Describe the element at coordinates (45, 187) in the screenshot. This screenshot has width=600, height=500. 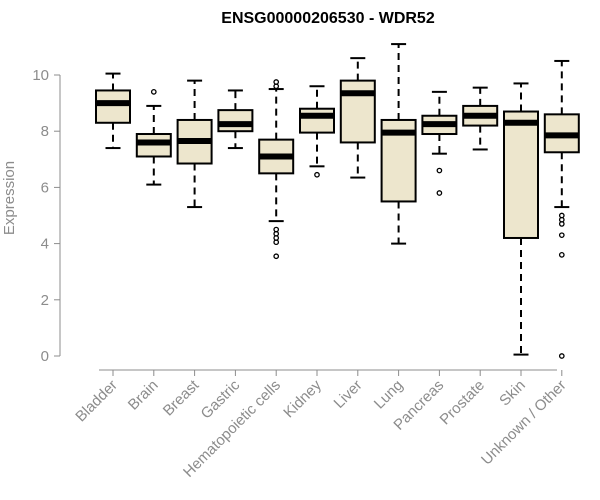
I see `y-tick-label: 6` at that location.